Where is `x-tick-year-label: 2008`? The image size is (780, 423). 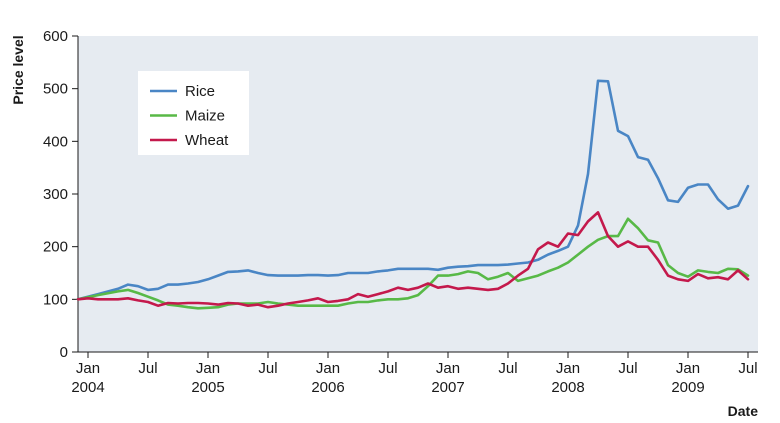
x-tick-year-label: 2008 is located at coordinates (567, 387).